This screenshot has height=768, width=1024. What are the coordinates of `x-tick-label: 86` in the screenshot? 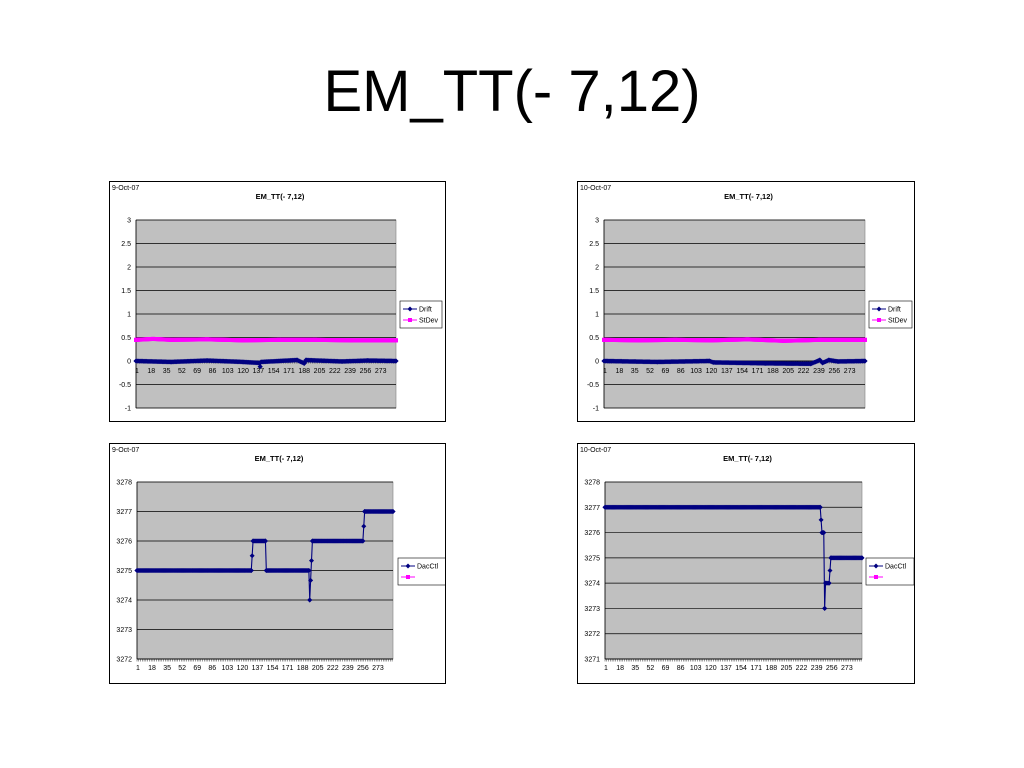 It's located at (213, 371).